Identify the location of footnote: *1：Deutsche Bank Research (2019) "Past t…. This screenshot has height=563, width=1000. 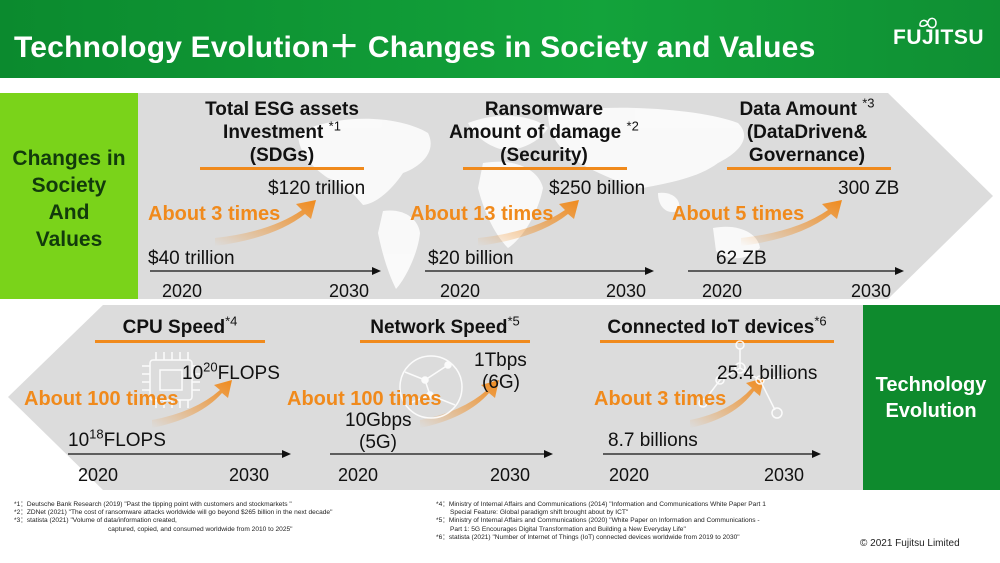
(153, 504).